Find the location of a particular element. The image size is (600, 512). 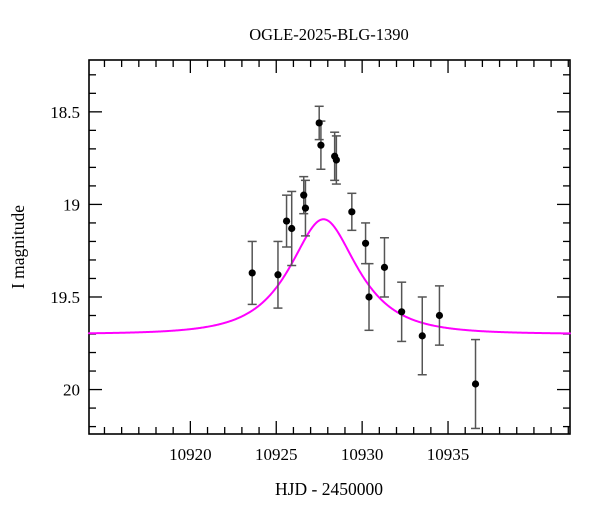

x-tick-label: 10925 is located at coordinates (276, 454).